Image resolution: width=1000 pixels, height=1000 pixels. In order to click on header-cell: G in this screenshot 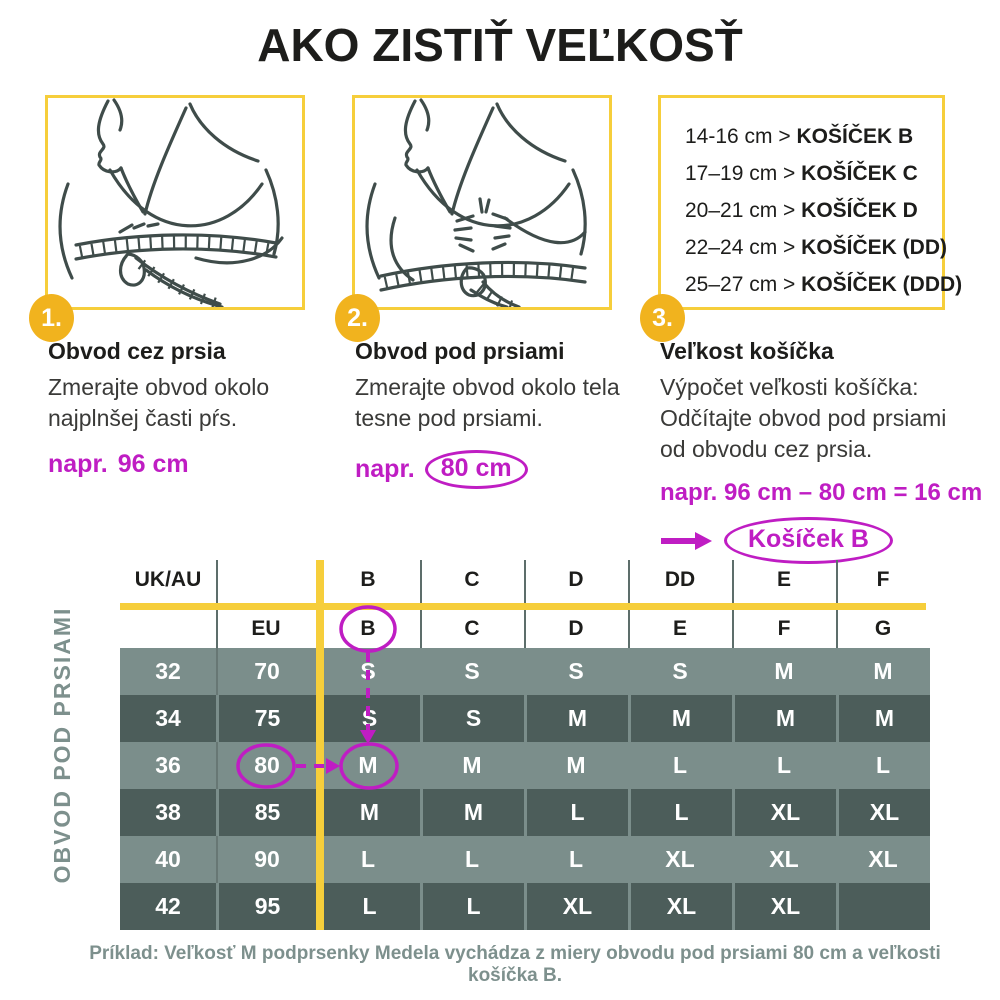, I will do `click(883, 628)`.